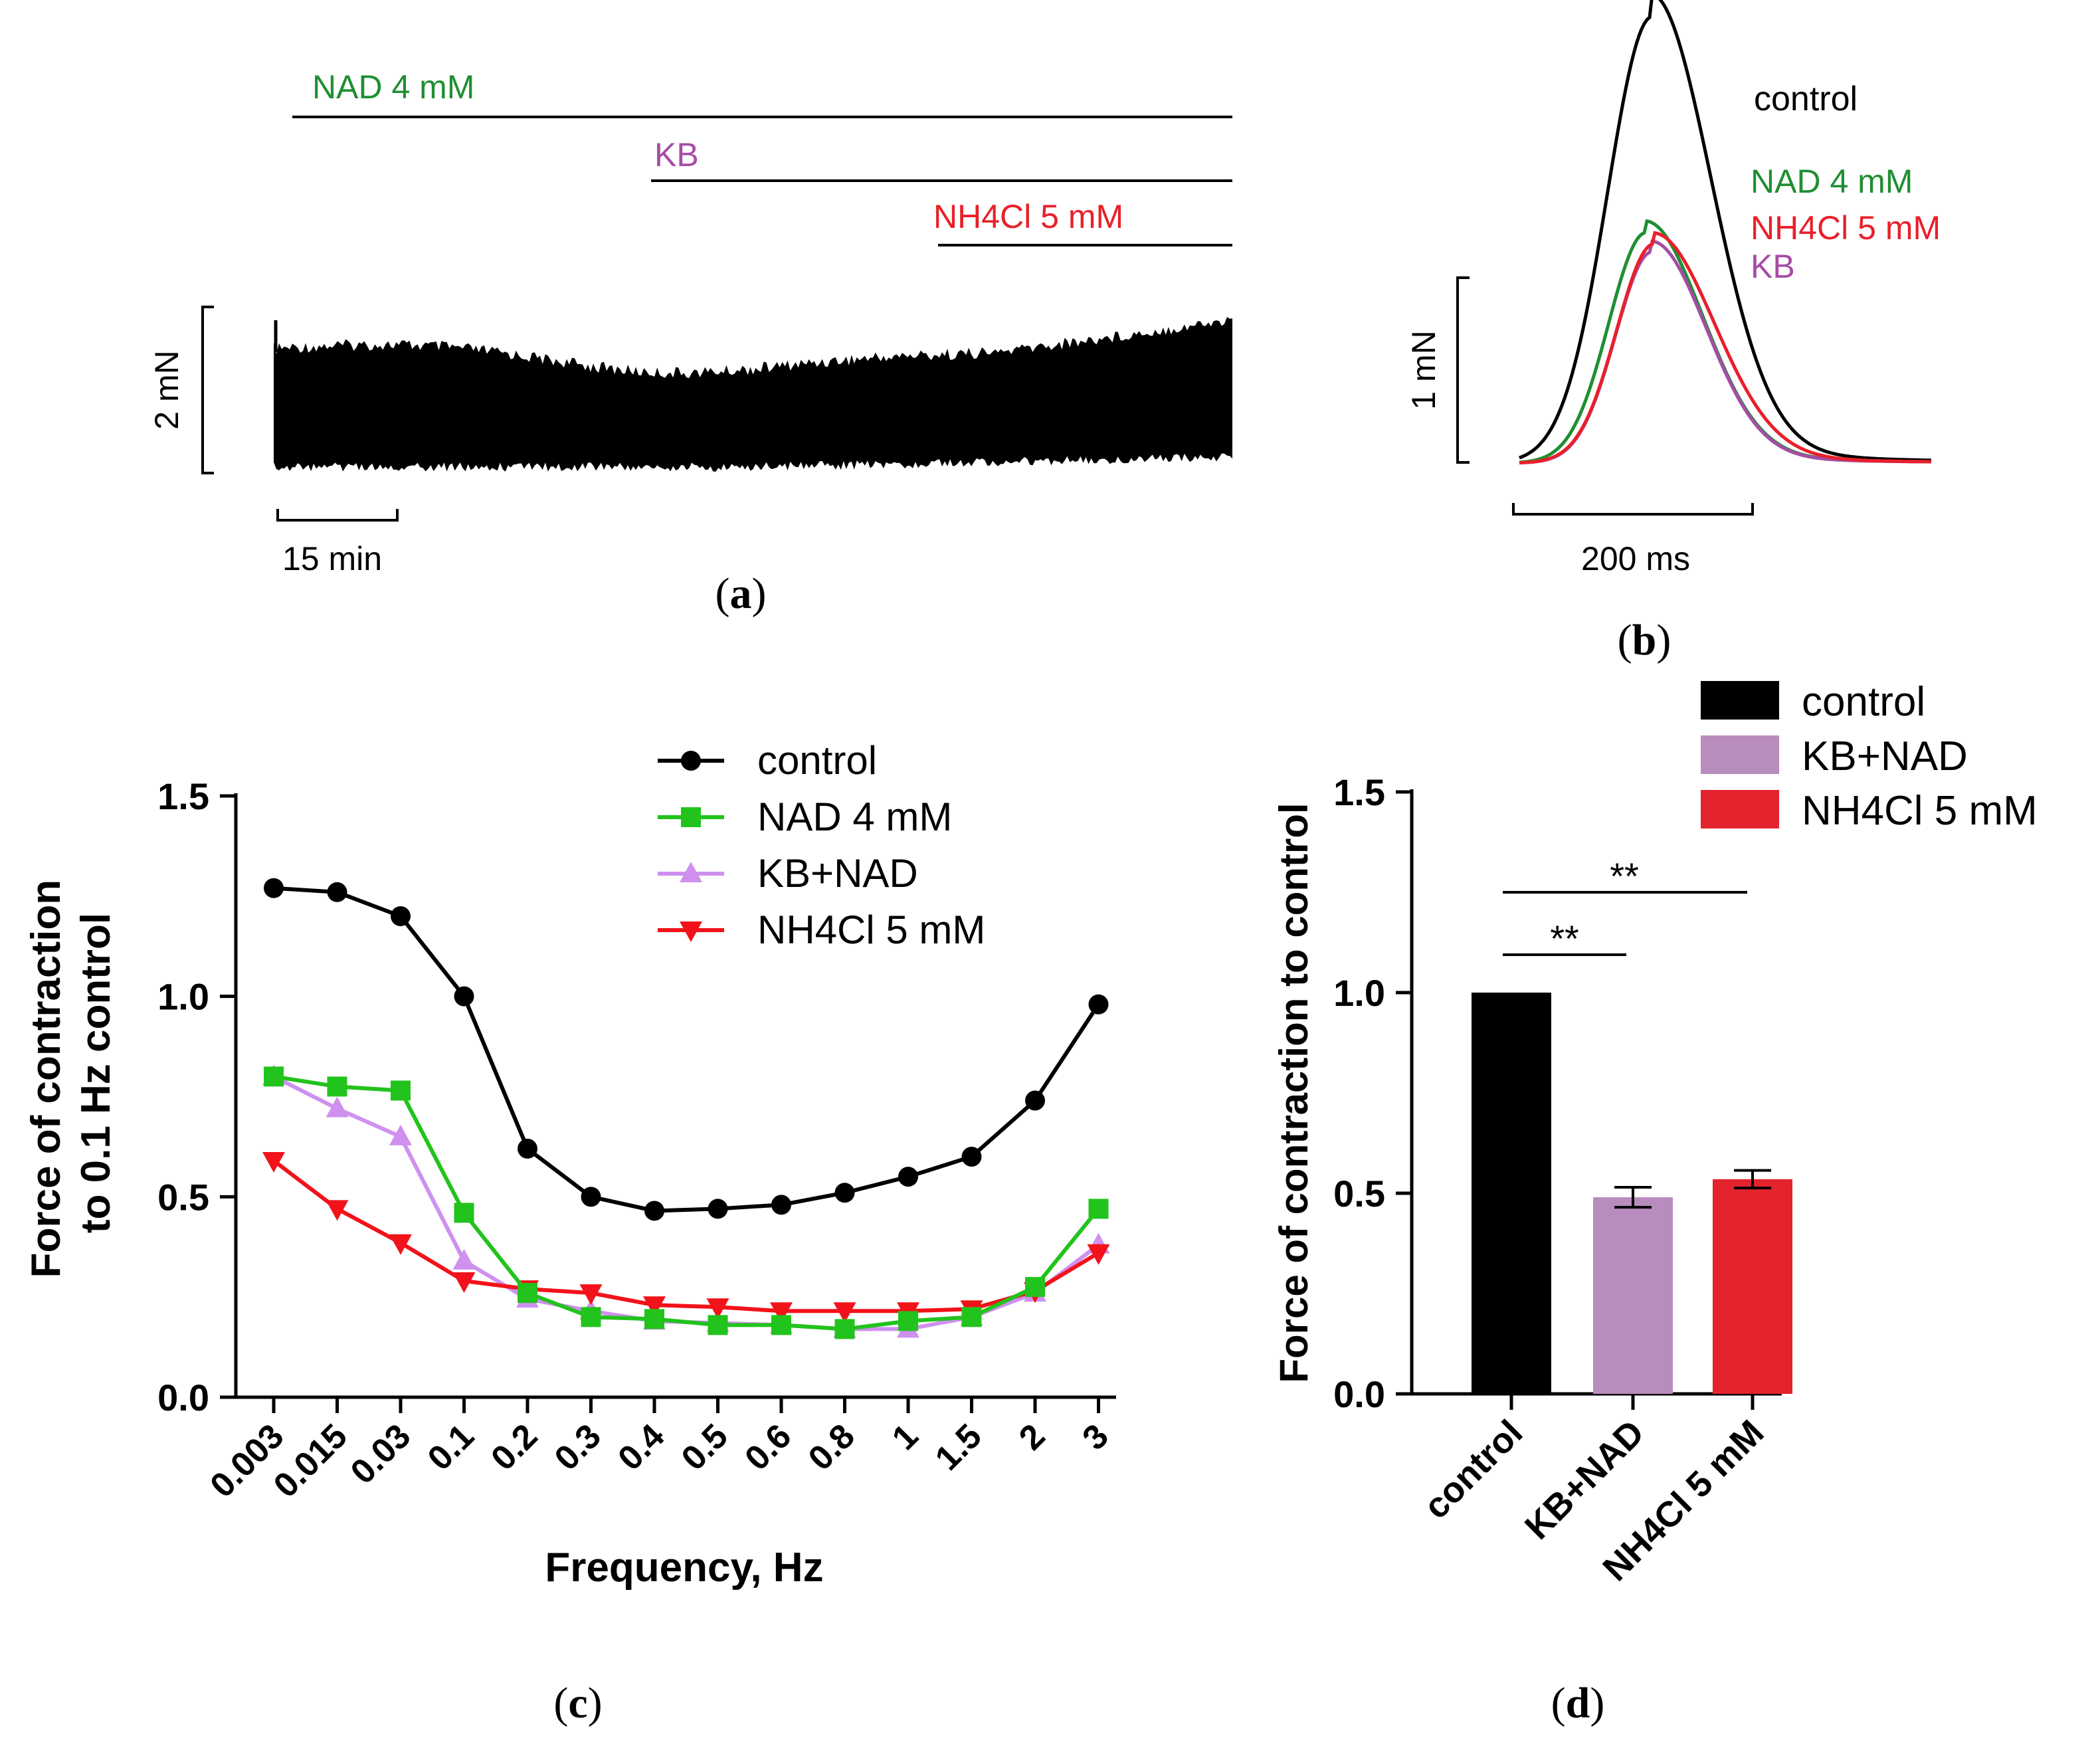 This screenshot has height=1746, width=2100. What do you see at coordinates (1740, 700) in the screenshot?
I see `legend-swatch-control` at bounding box center [1740, 700].